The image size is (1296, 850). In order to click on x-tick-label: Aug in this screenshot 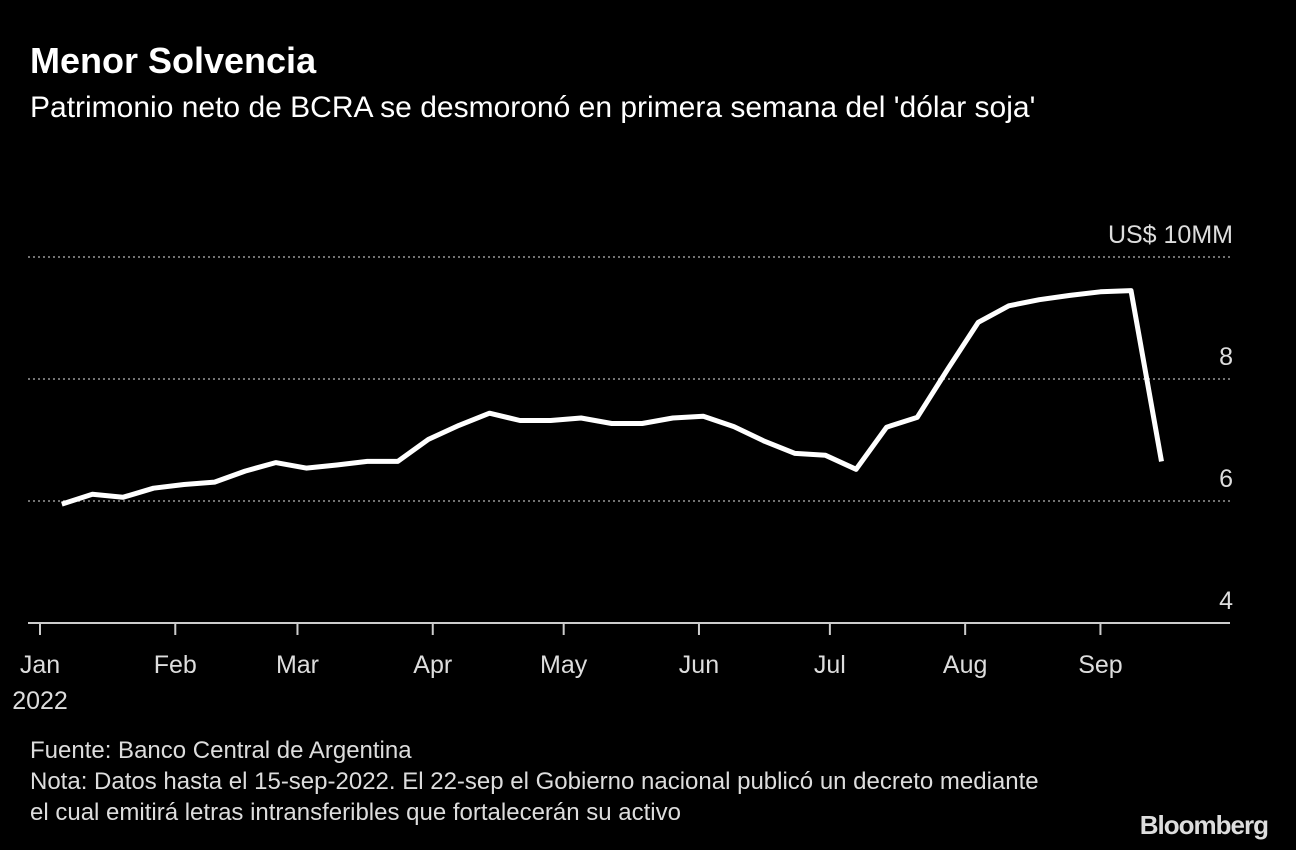, I will do `click(965, 665)`.